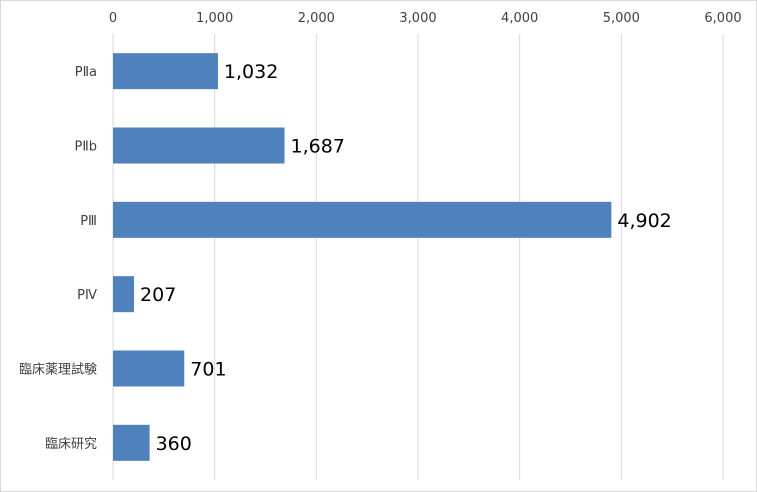 This screenshot has height=492, width=757. What do you see at coordinates (722, 18) in the screenshot?
I see `x-tick-label: 6,000` at bounding box center [722, 18].